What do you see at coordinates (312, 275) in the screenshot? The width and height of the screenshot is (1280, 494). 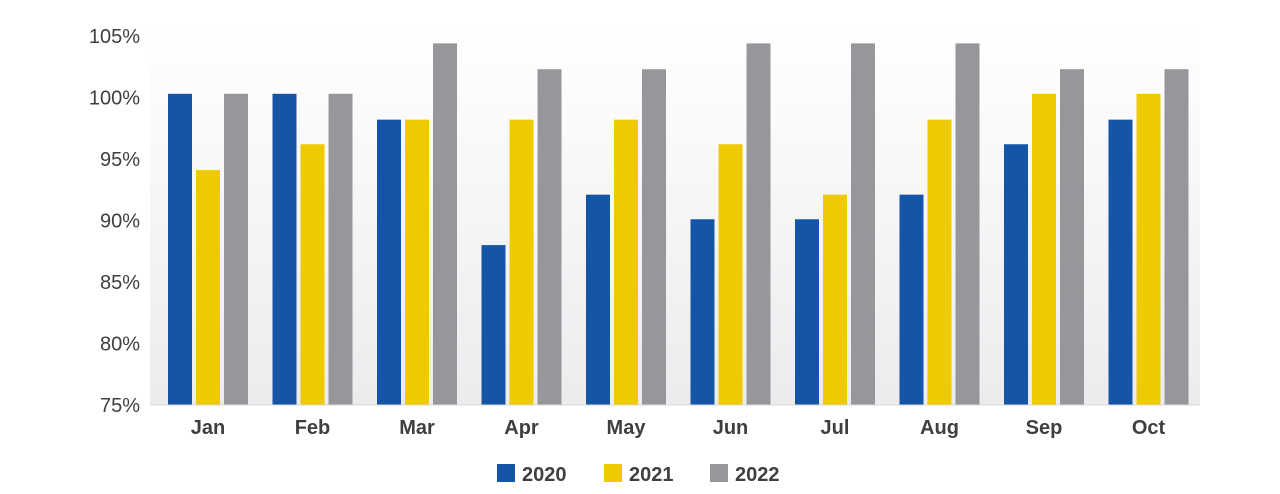 I see `bar-2021-feb` at bounding box center [312, 275].